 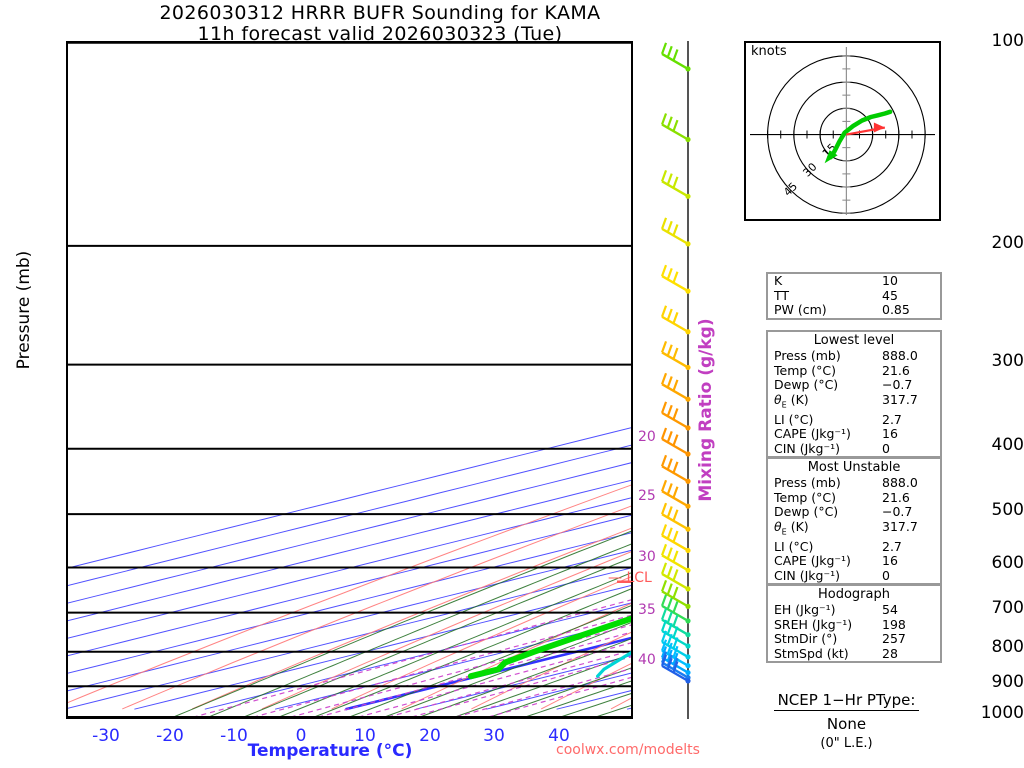 What do you see at coordinates (1007, 682) in the screenshot?
I see `pressure-tick-label: 900` at bounding box center [1007, 682].